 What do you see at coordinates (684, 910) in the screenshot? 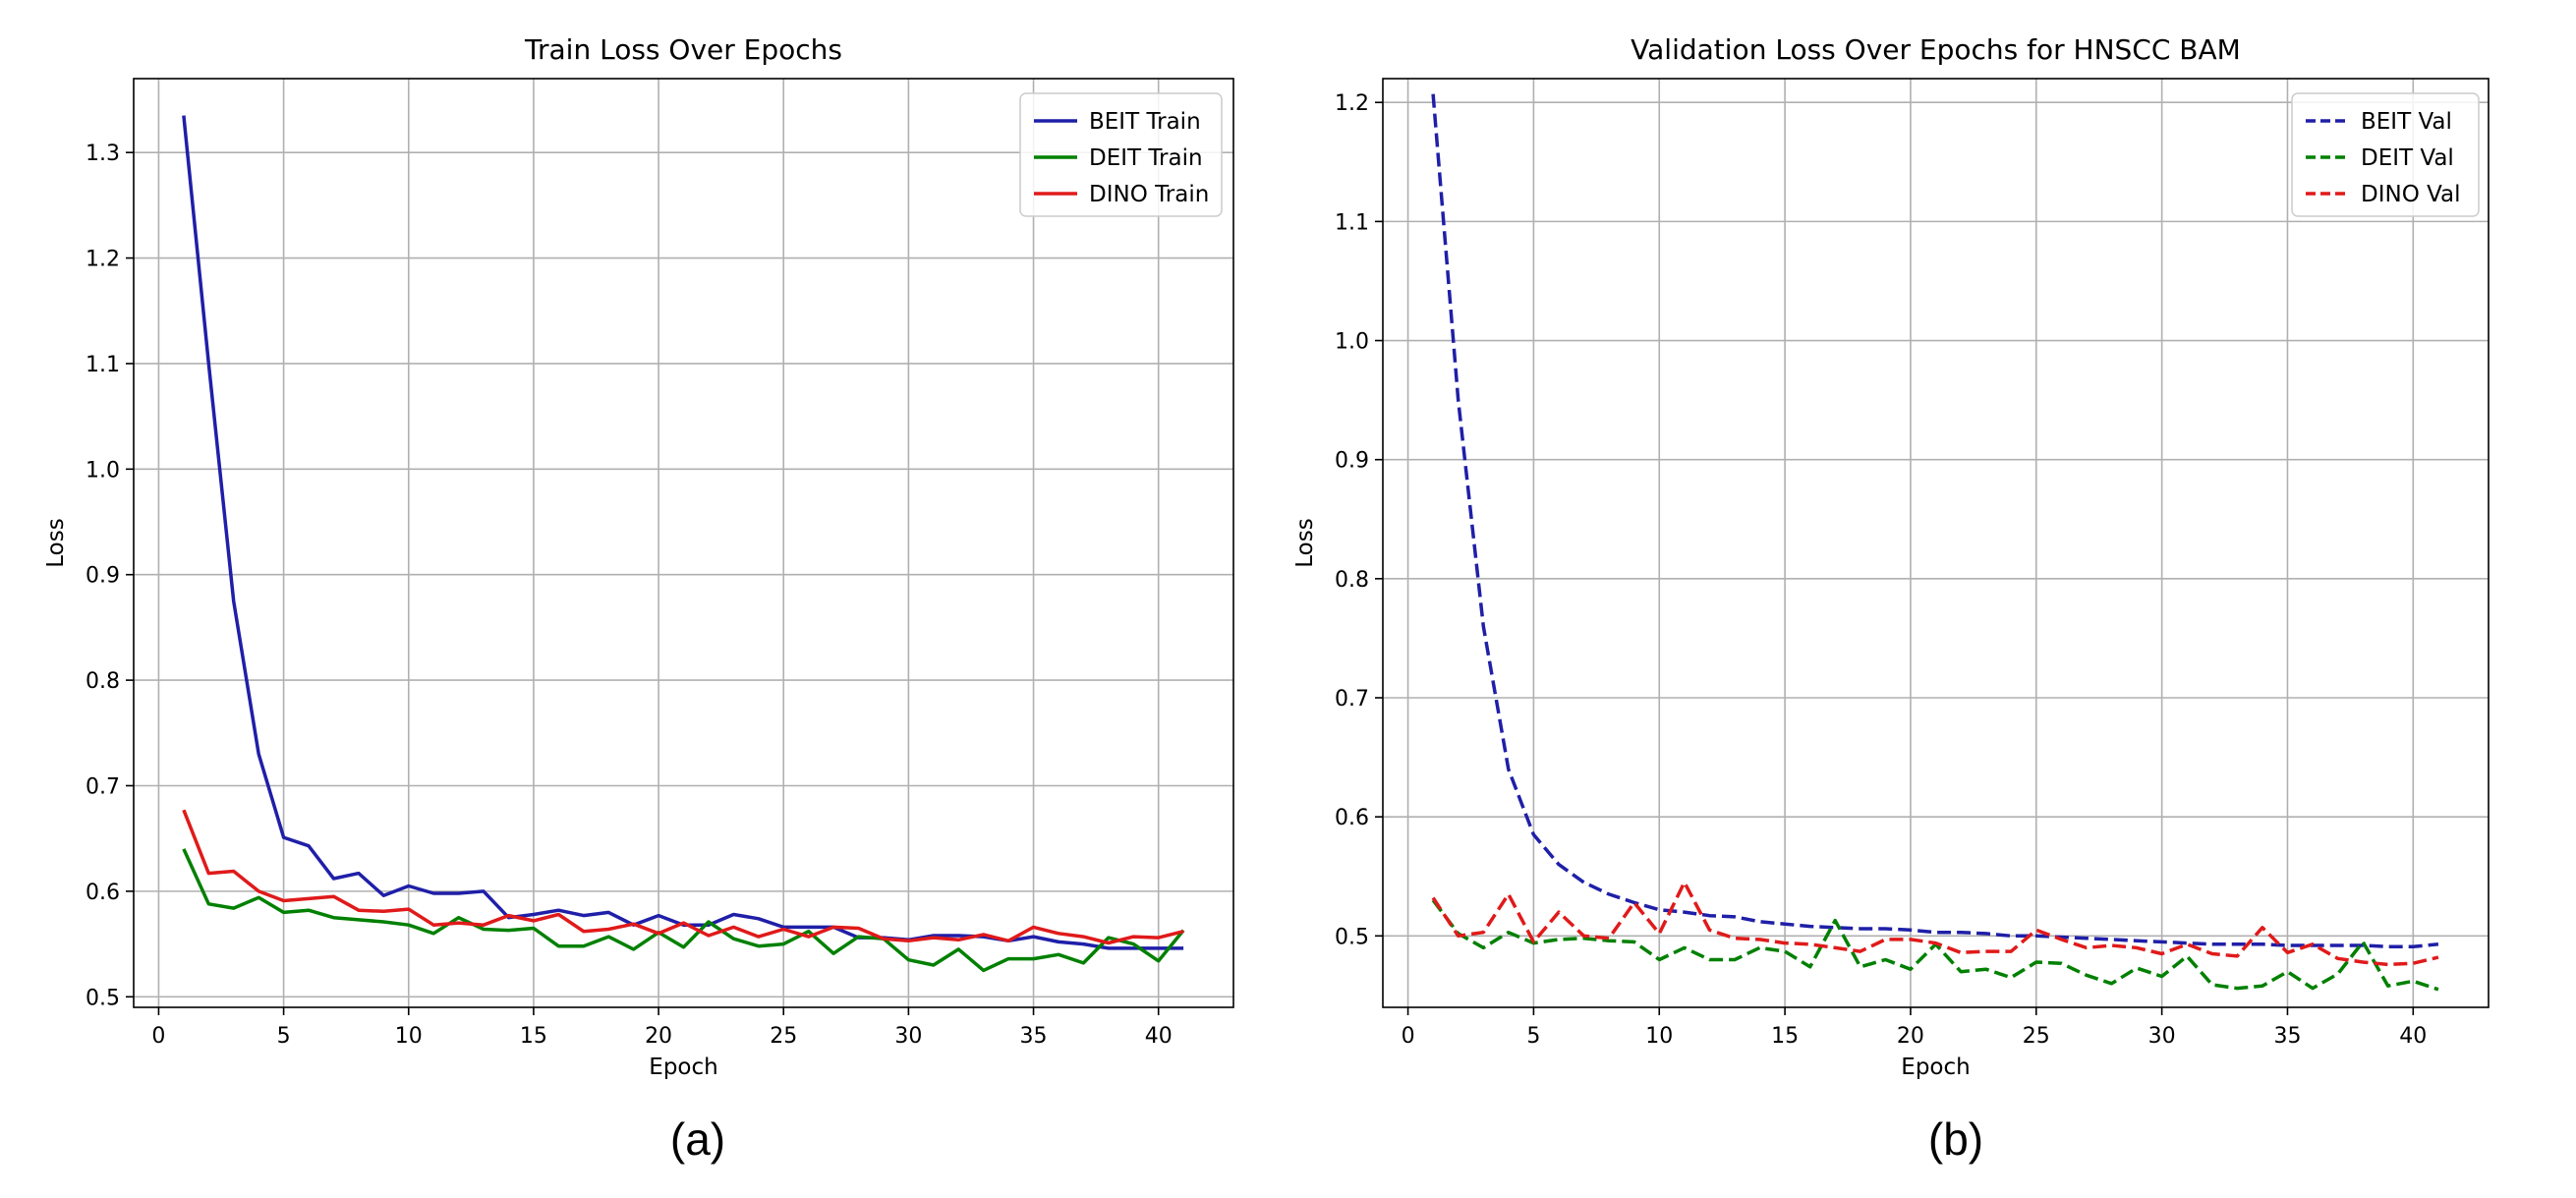
I see `series-line-deit-train` at bounding box center [684, 910].